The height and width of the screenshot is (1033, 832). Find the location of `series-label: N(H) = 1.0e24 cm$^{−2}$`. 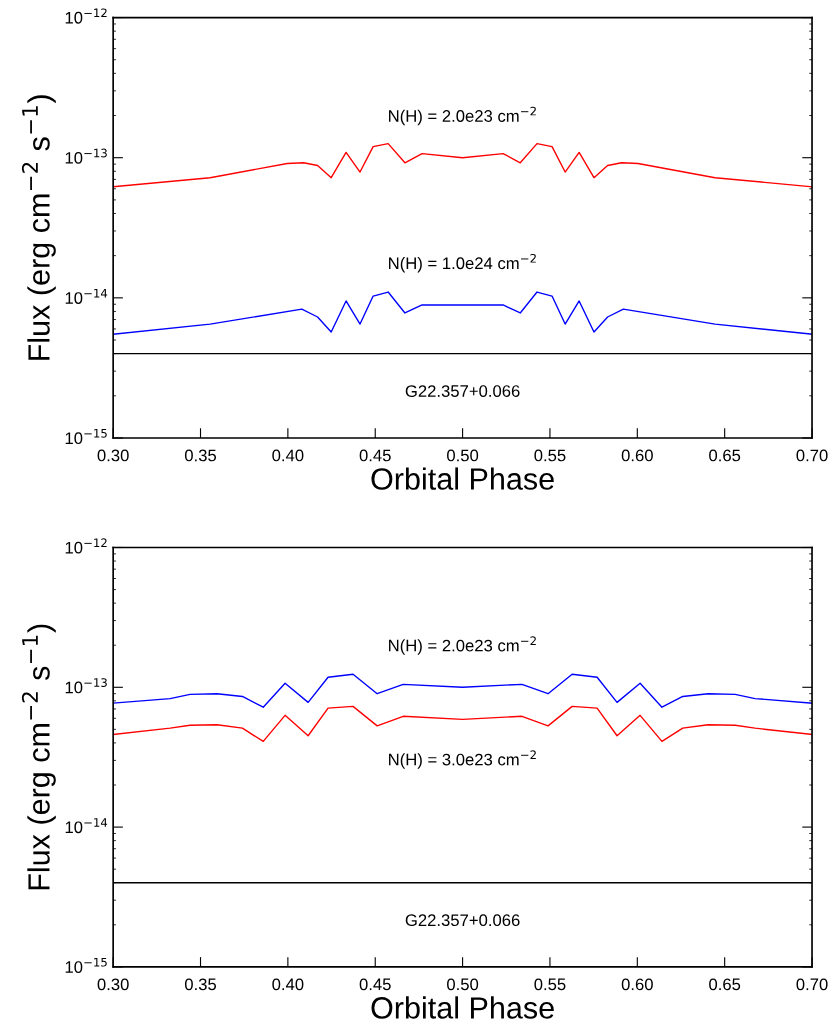

series-label: N(H) = 1.0e24 cm$^{−2}$ is located at coordinates (462, 263).